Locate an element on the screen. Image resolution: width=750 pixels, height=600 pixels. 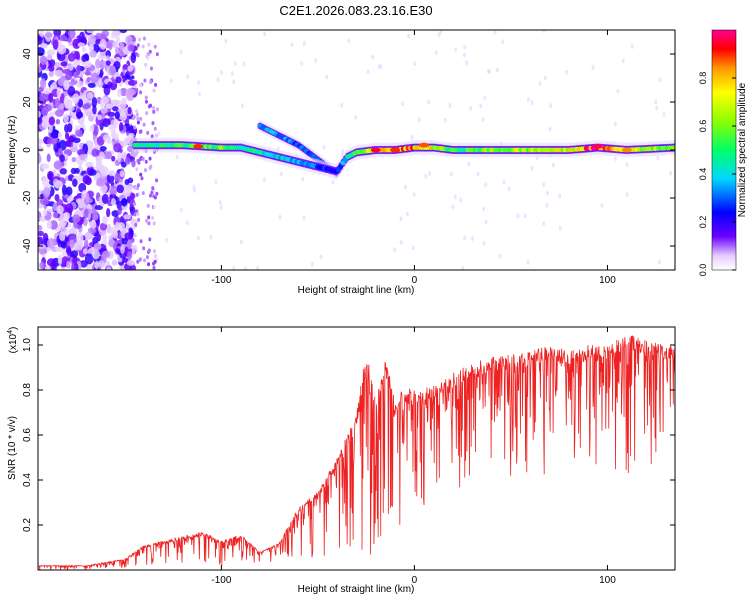
colorbar-gradient is located at coordinates (724, 150).